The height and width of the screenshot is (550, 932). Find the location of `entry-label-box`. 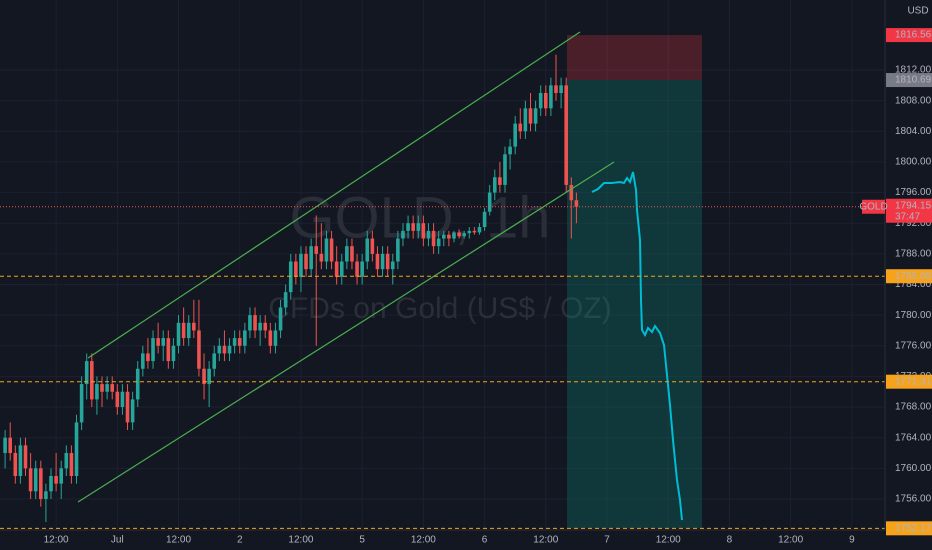

entry-label-box is located at coordinates (909, 80).